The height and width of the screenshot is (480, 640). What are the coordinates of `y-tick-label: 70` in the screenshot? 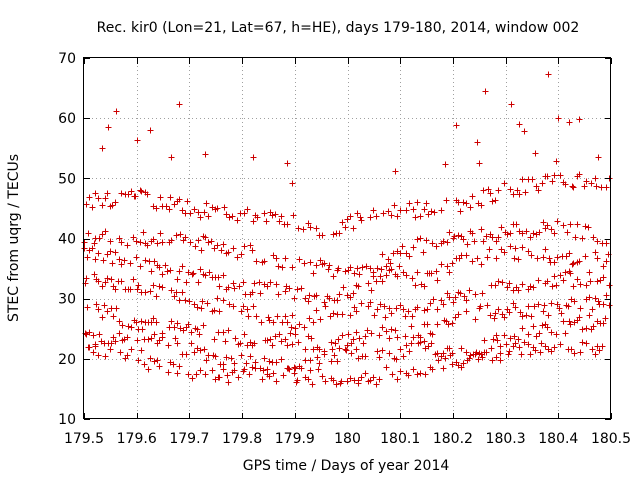 It's located at (67, 59).